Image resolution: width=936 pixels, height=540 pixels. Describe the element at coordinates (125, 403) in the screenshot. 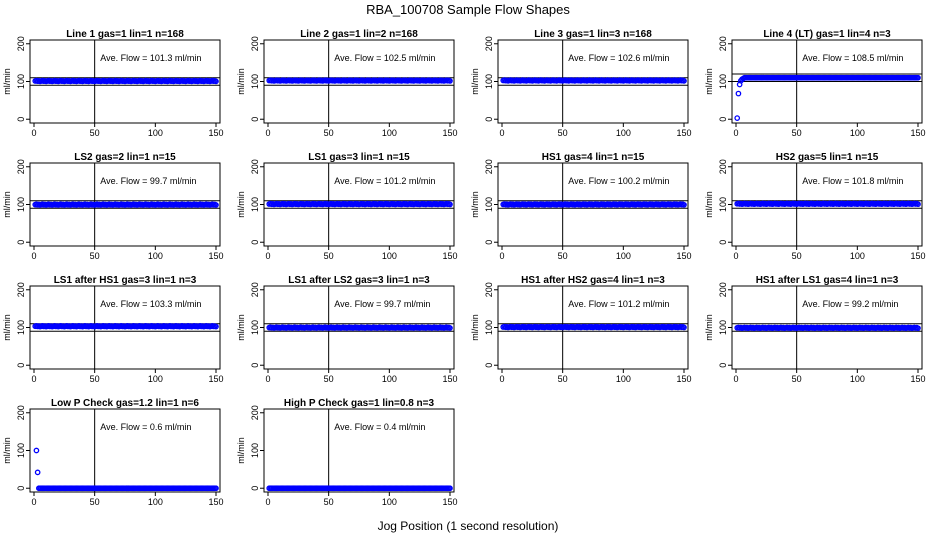

I see `panel-title: Low P Check gas=1.2 lin=1 n=6` at that location.